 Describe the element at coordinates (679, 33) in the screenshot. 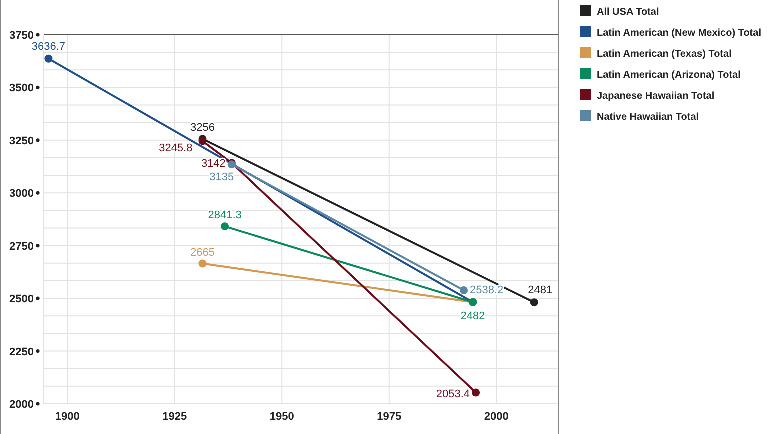

I see `legend-label: Latin American (New Mexico) Total` at that location.